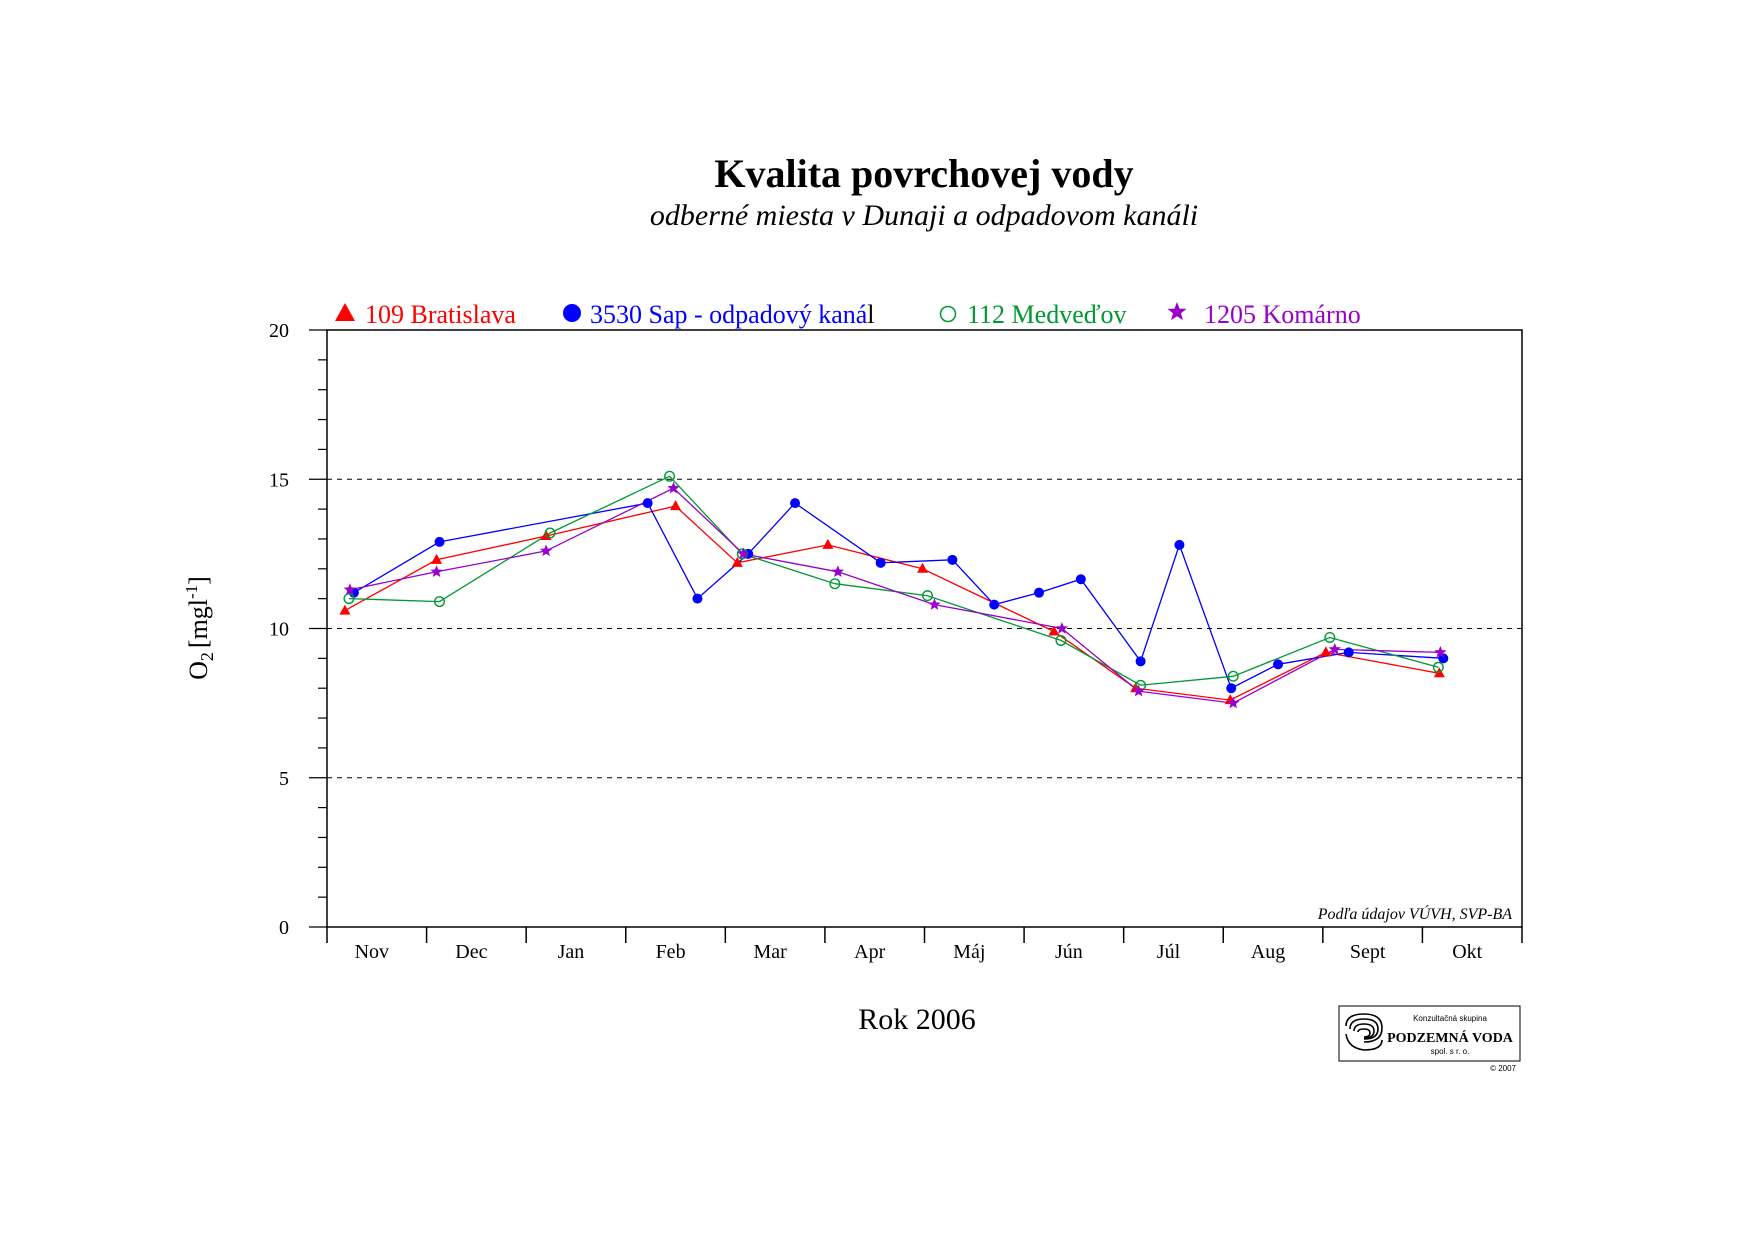 Image resolution: width=1755 pixels, height=1240 pixels. I want to click on legend-label-komarno: 1205 Komárno, so click(1282, 314).